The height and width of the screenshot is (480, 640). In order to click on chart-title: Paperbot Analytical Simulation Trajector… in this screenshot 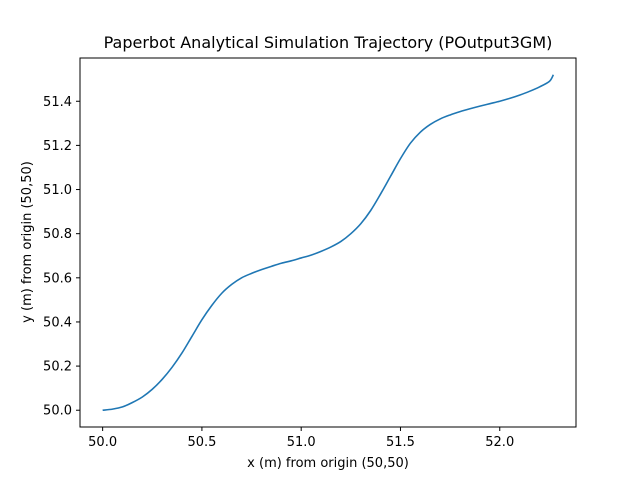, I will do `click(328, 42)`.